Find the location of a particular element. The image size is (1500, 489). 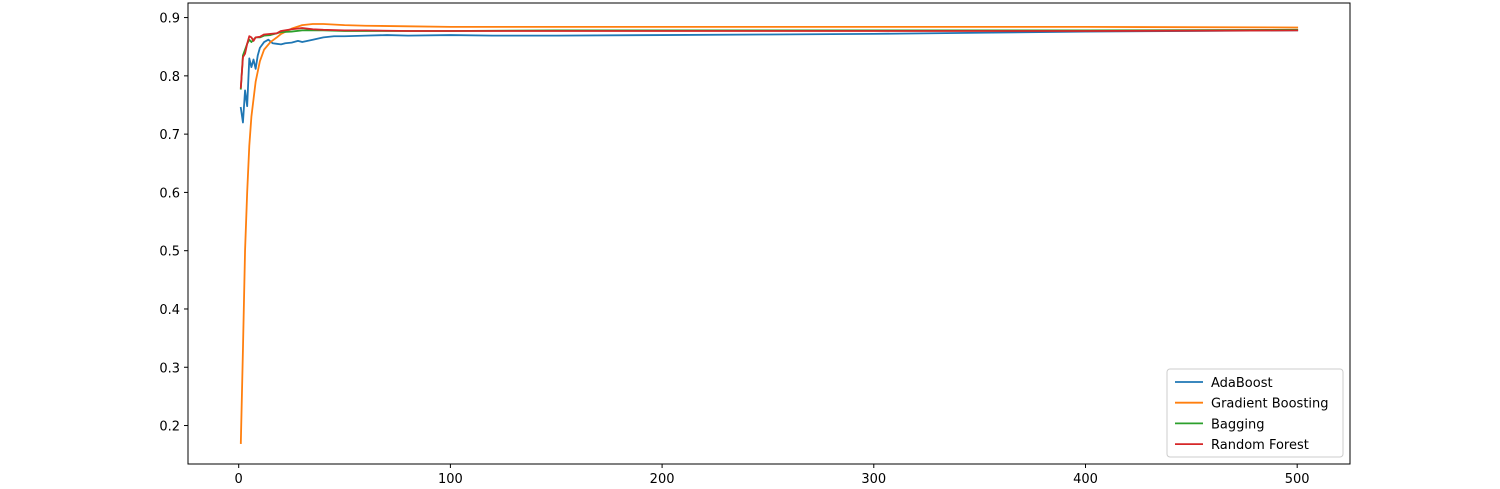

series-line-adaboost is located at coordinates (769, 76).